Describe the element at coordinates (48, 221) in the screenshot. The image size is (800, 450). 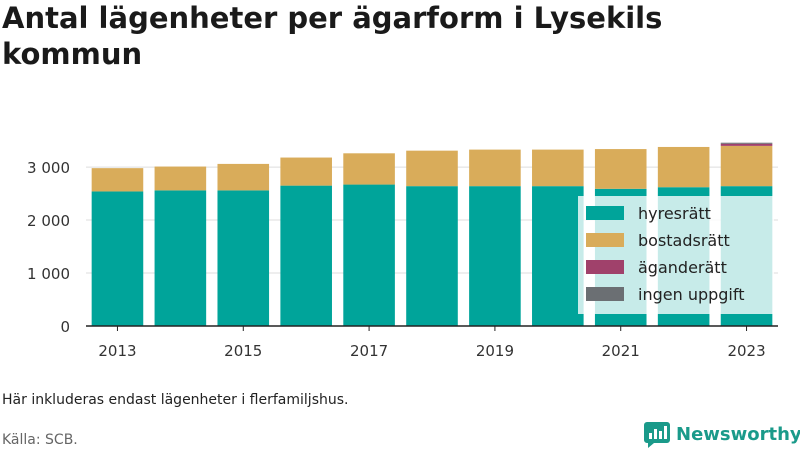
I see `y-tick-label: 2 000` at that location.